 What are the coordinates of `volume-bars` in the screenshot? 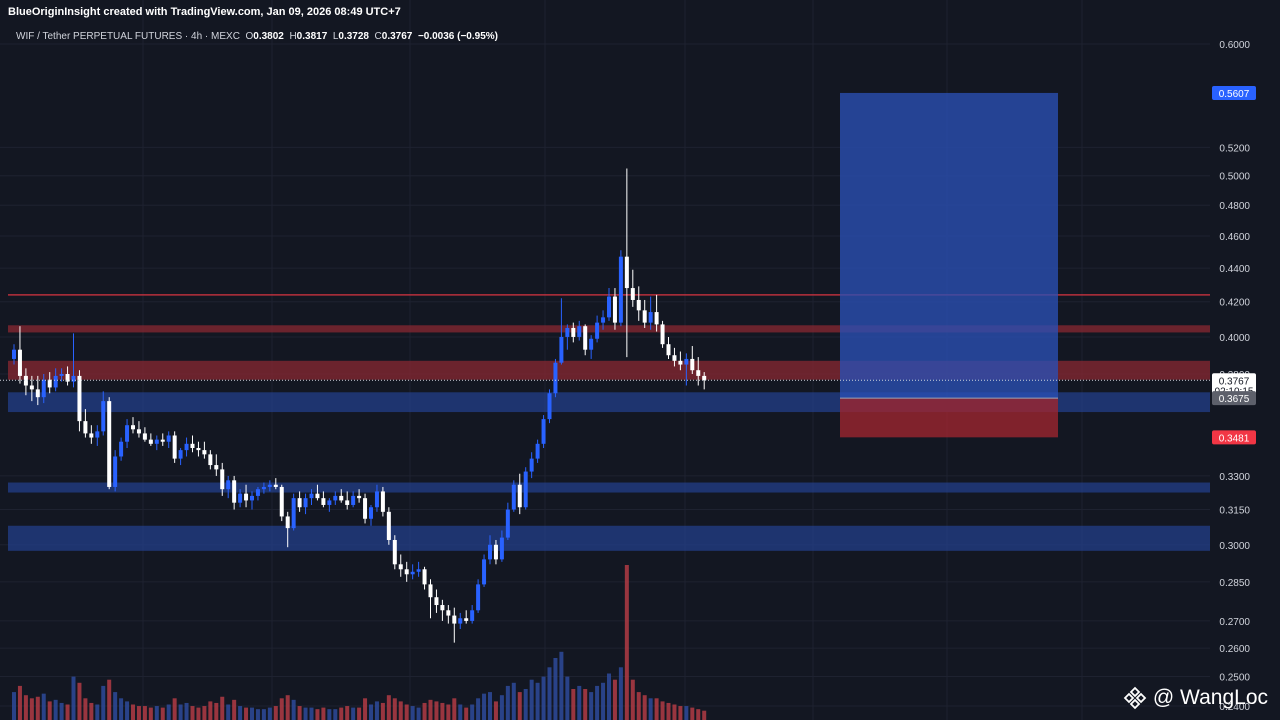 It's located at (359, 642).